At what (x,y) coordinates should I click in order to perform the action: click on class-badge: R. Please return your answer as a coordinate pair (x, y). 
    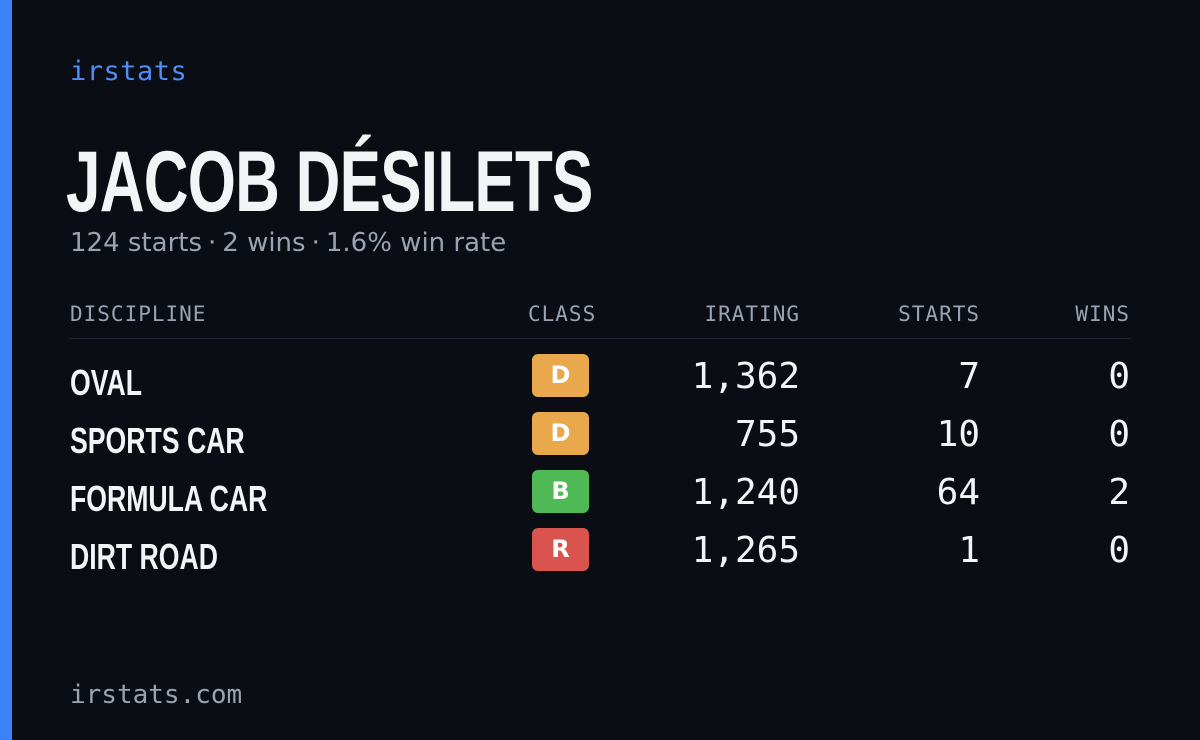
    Looking at the image, I should click on (560, 549).